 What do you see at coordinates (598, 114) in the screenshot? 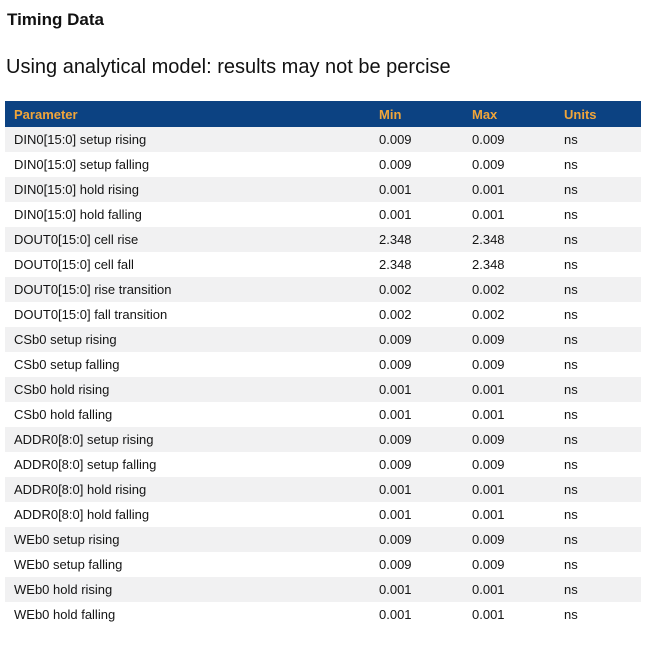
I see `column-header-units: Units` at bounding box center [598, 114].